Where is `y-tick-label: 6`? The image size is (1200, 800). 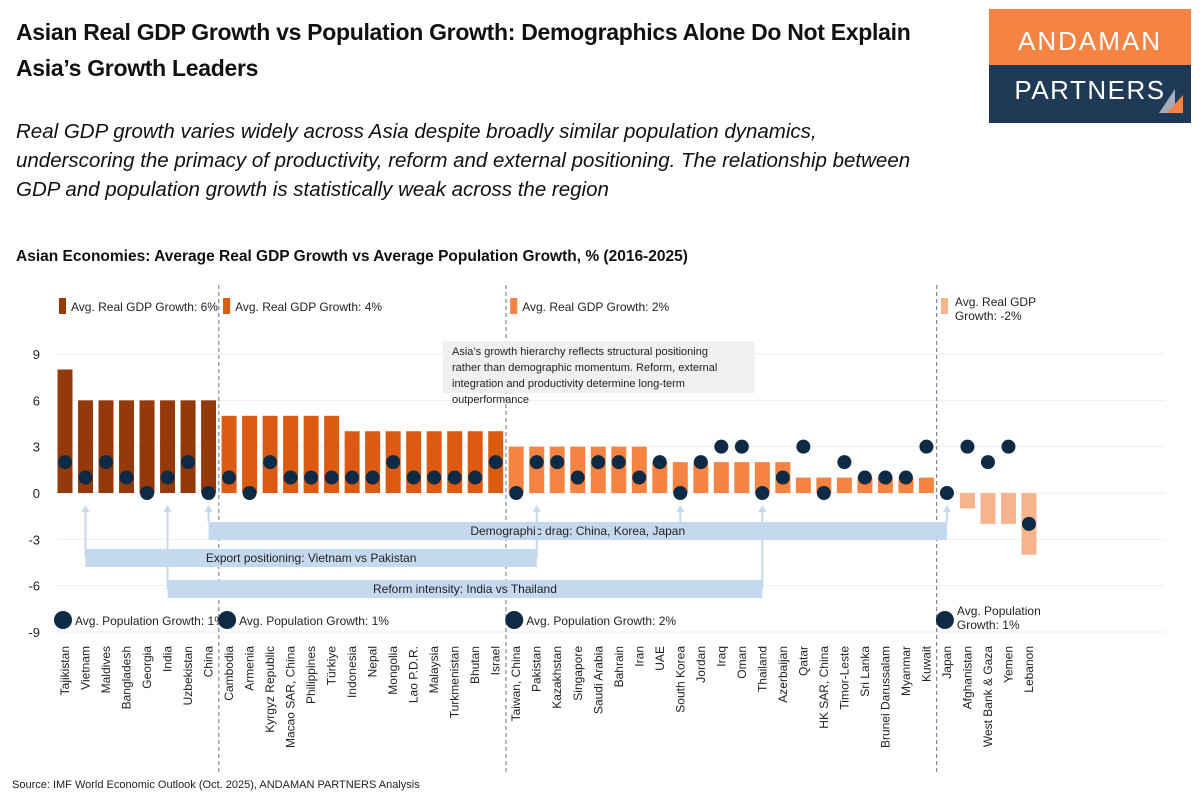 y-tick-label: 6 is located at coordinates (36, 400).